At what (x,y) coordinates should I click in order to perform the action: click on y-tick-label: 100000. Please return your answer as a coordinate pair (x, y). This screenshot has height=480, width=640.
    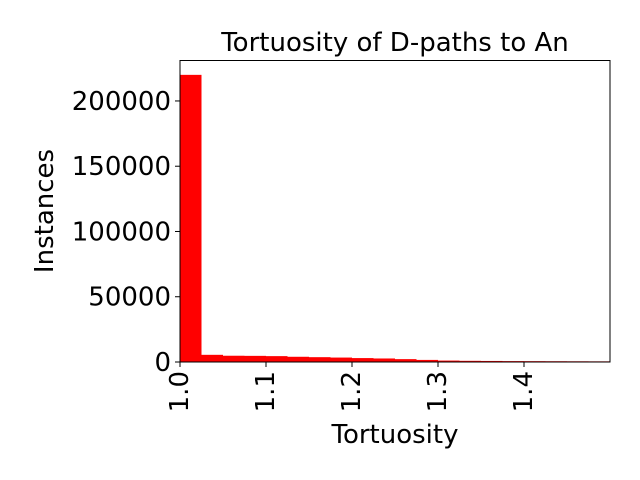
    Looking at the image, I should click on (121, 232).